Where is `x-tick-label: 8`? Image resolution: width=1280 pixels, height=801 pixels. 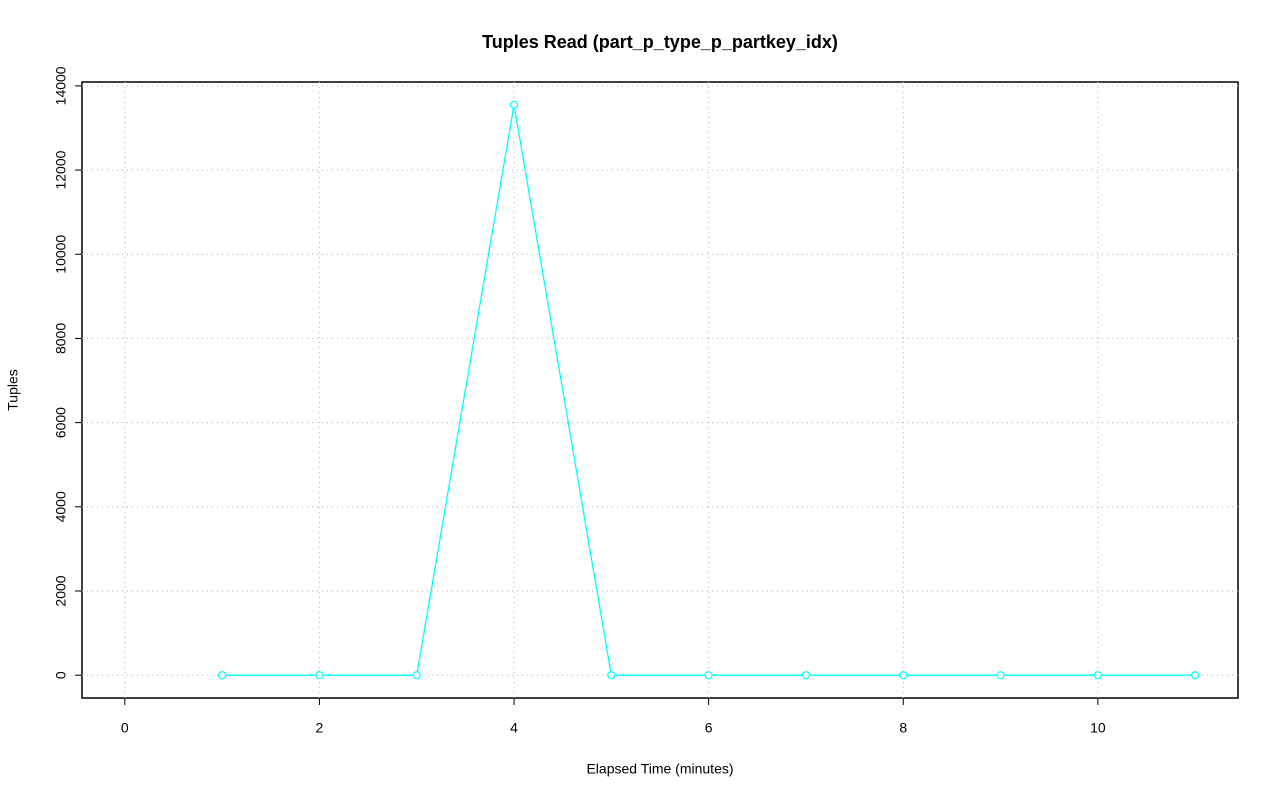
x-tick-label: 8 is located at coordinates (903, 728).